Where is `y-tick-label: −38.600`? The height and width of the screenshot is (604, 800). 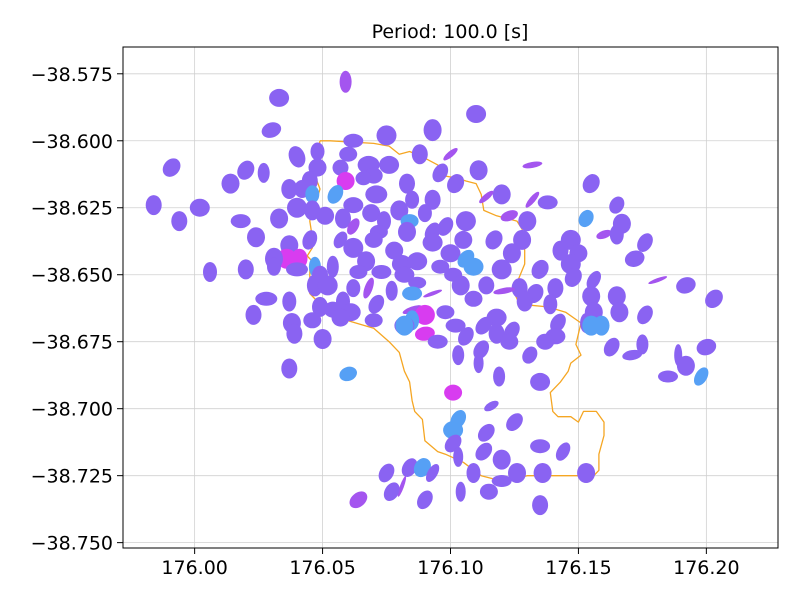 y-tick-label: −38.600 is located at coordinates (72, 142).